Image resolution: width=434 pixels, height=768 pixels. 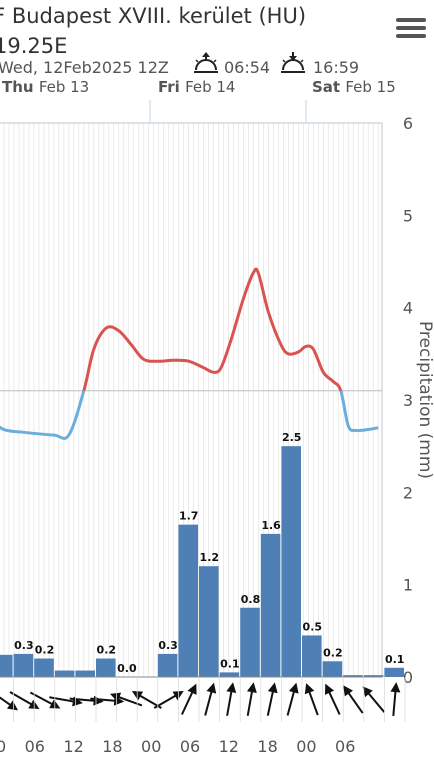 What do you see at coordinates (127, 668) in the screenshot?
I see `bar-value-label: 0.0` at bounding box center [127, 668].